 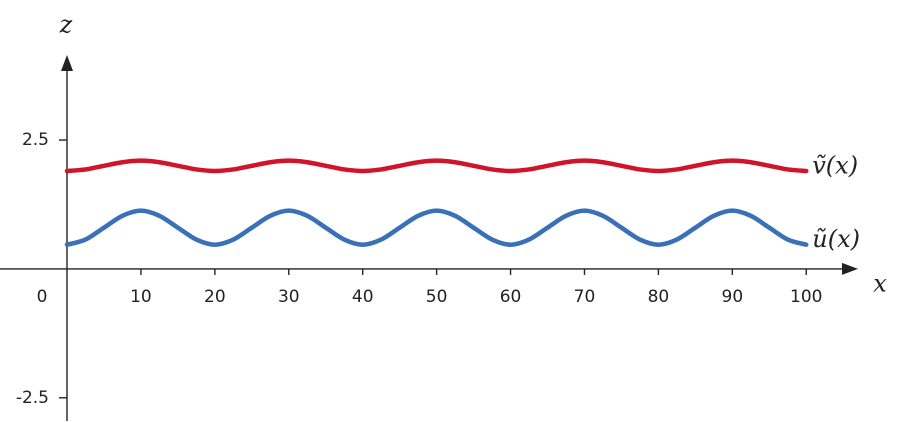 I want to click on x-tick-label: 70, so click(x=585, y=297).